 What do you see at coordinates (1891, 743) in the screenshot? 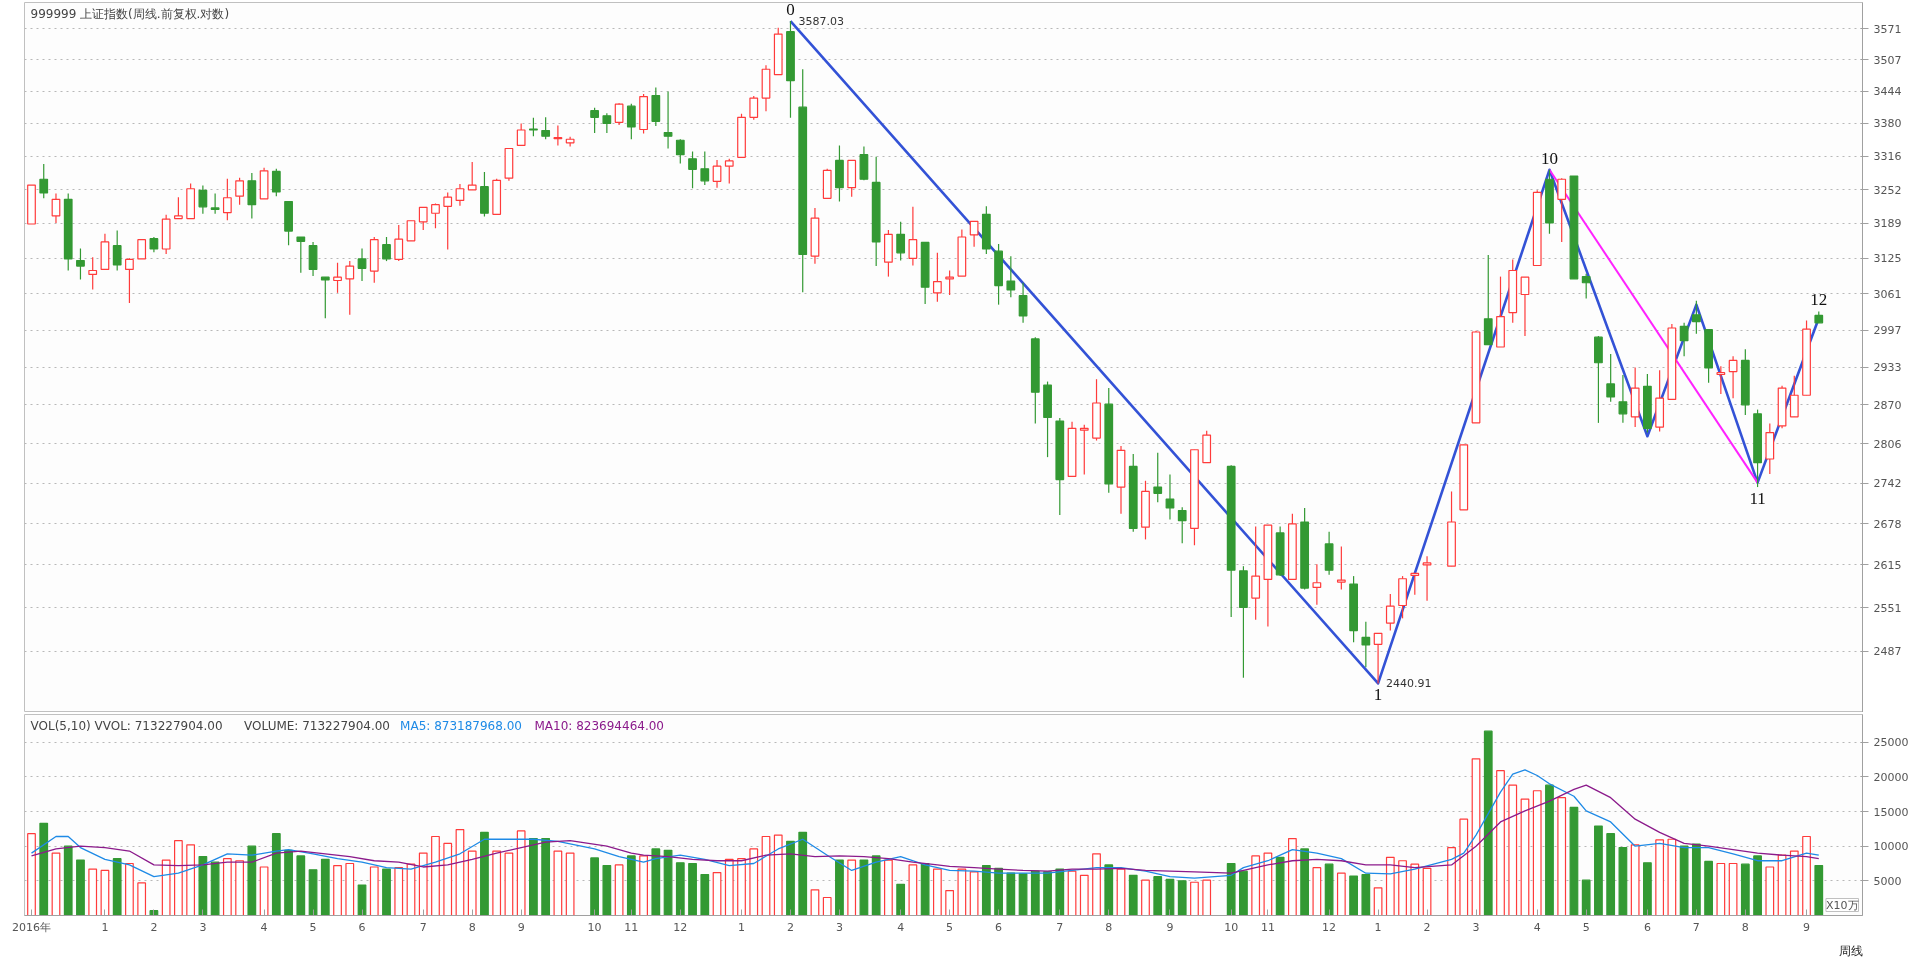
I see `y-tick-label: 25000` at bounding box center [1891, 743].